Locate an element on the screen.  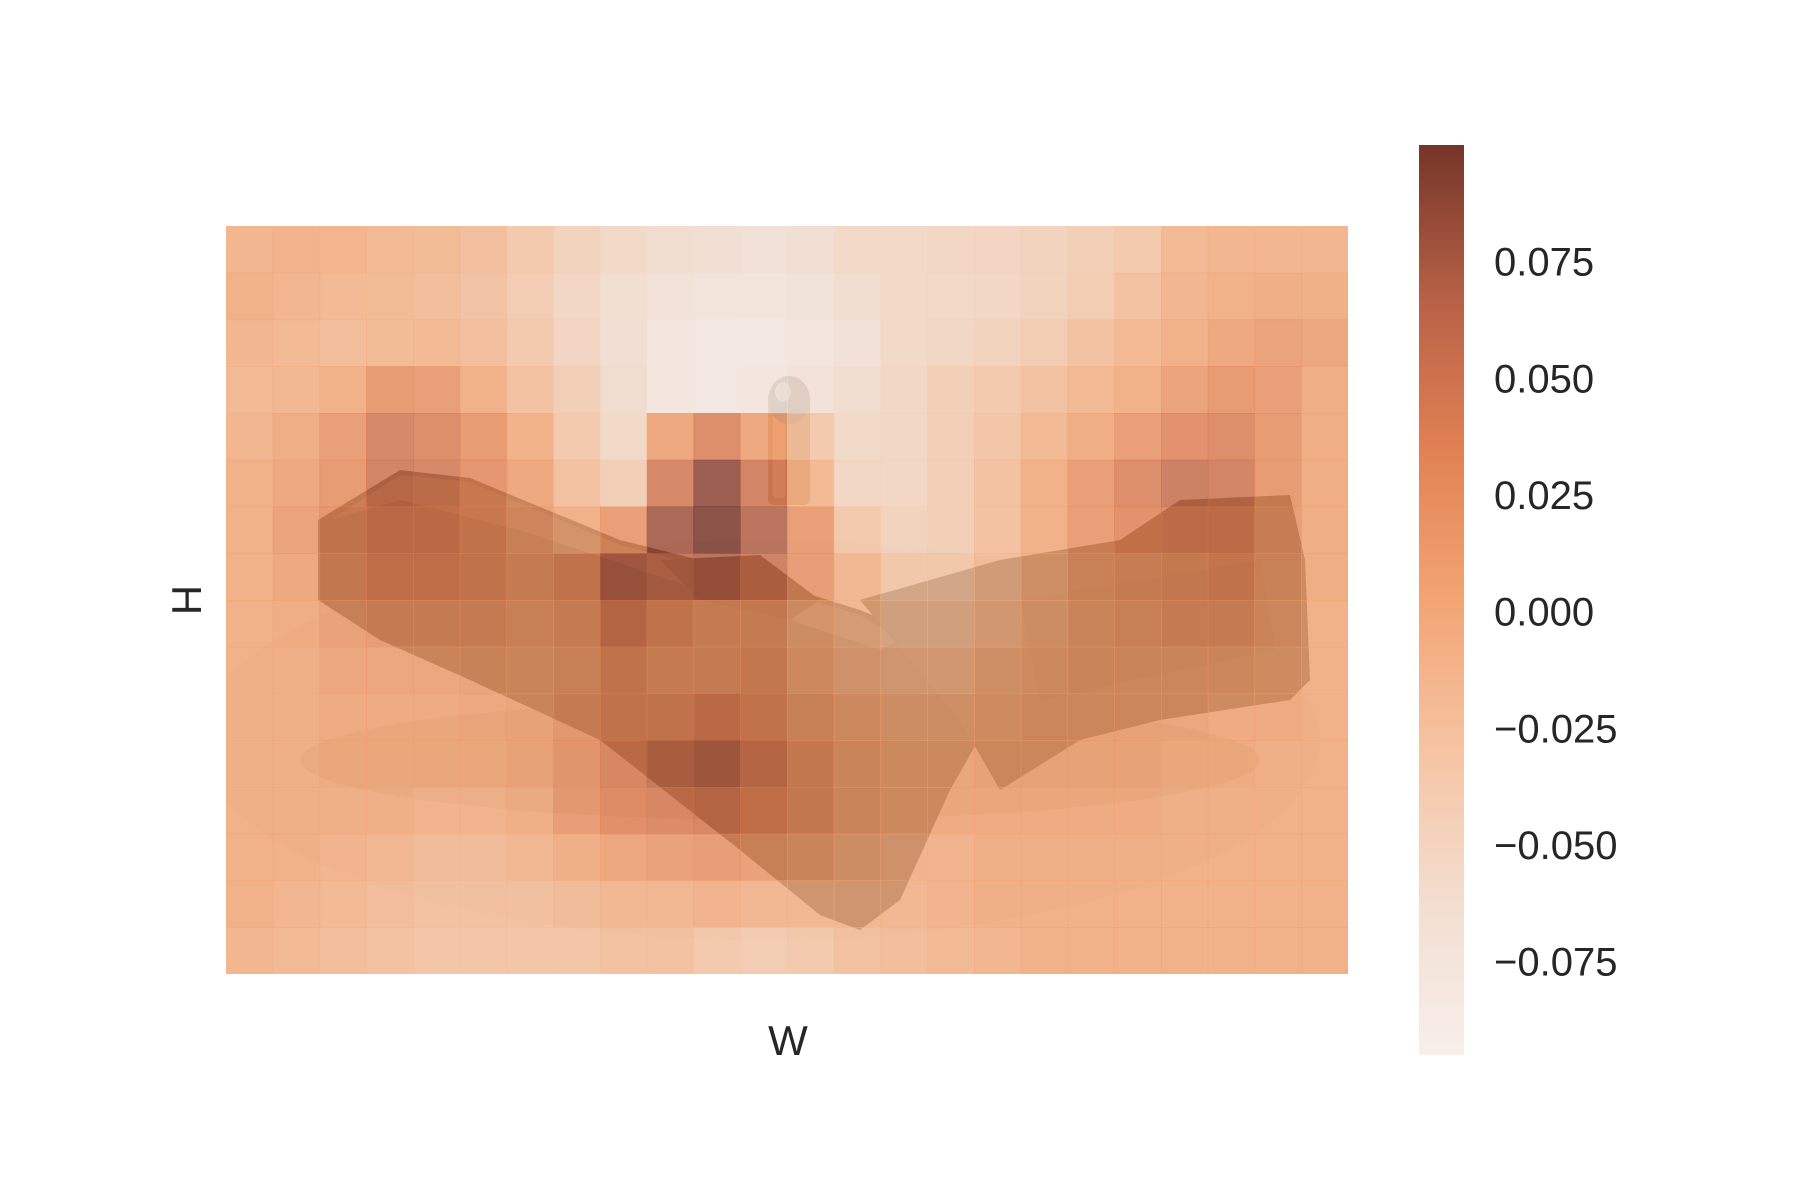
x-axis-label: W is located at coordinates (788, 1040).